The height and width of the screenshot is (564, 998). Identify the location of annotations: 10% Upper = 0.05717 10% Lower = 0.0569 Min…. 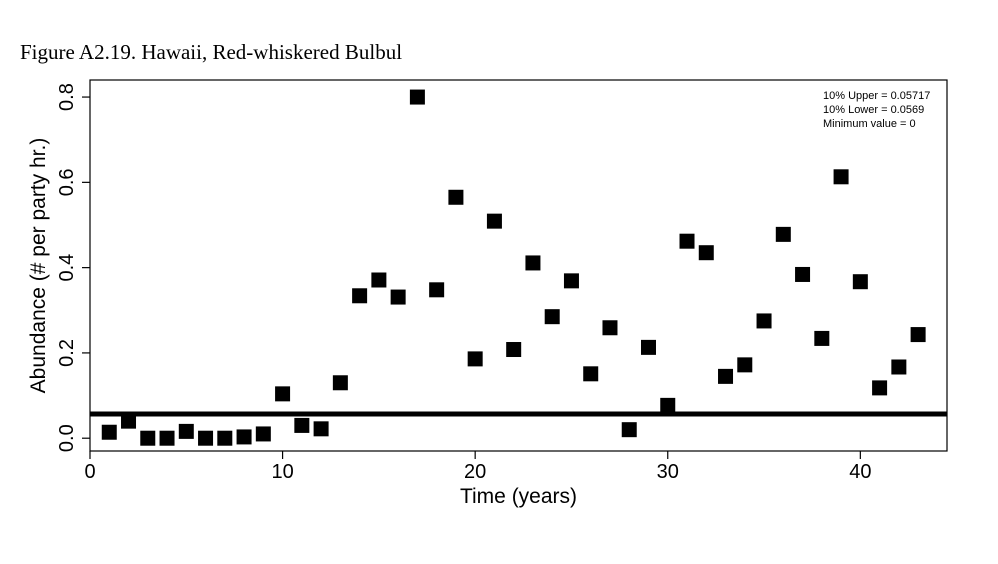
(876, 110).